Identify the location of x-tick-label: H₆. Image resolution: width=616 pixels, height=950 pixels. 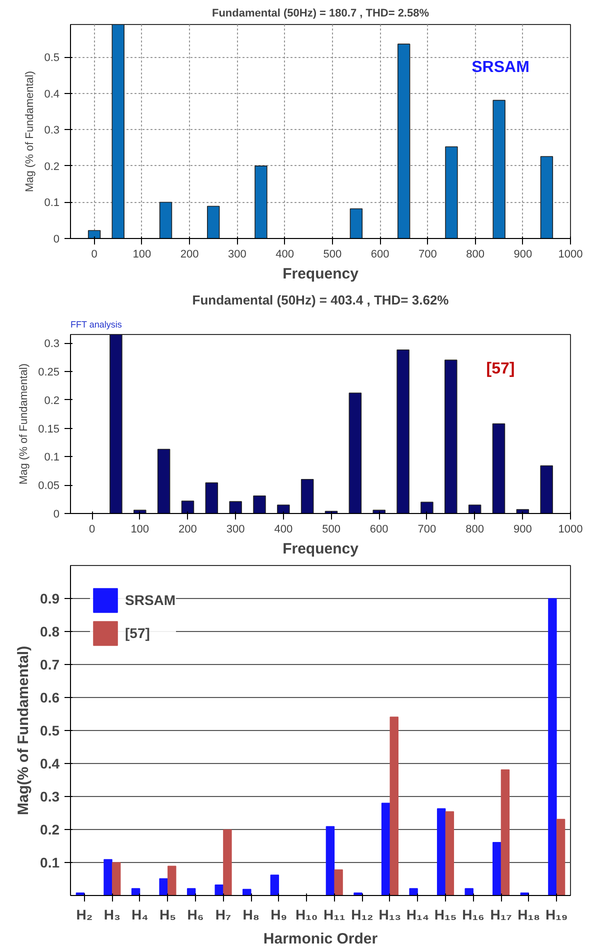
(195, 914).